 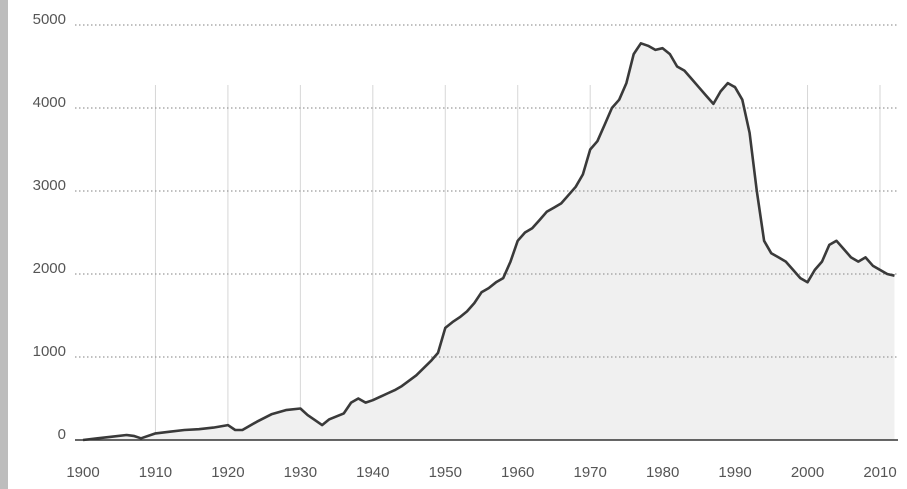 I want to click on x-tick-label-1900: 1900, so click(x=82, y=472).